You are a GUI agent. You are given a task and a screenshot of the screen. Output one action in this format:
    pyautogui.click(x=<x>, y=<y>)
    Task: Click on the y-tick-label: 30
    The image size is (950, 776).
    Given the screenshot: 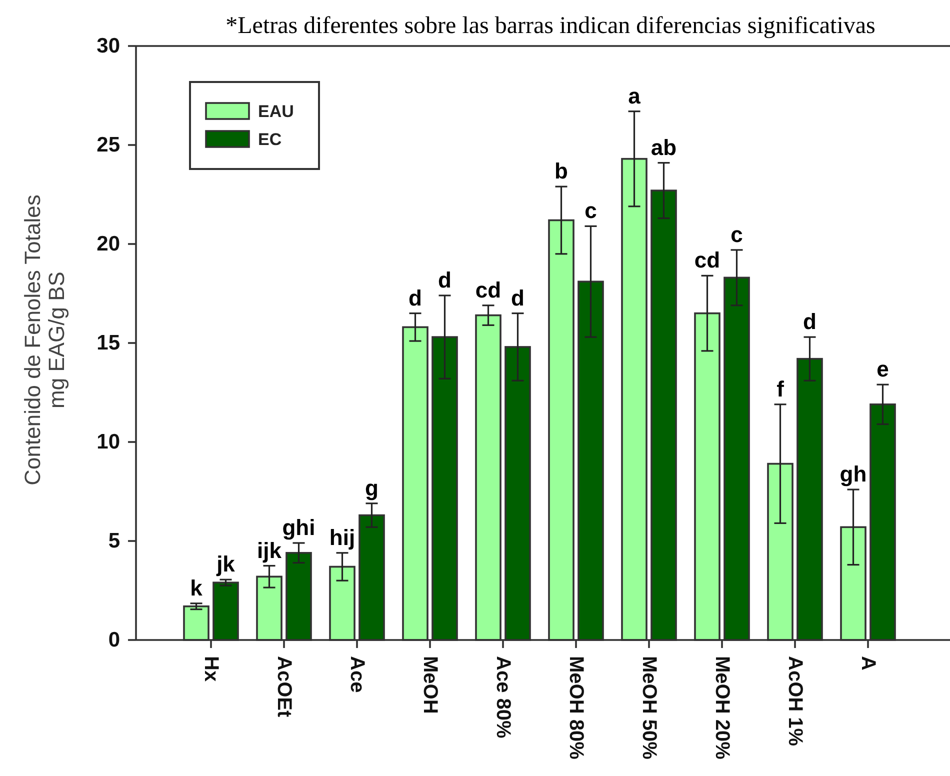 What is the action you would take?
    pyautogui.click(x=108, y=46)
    